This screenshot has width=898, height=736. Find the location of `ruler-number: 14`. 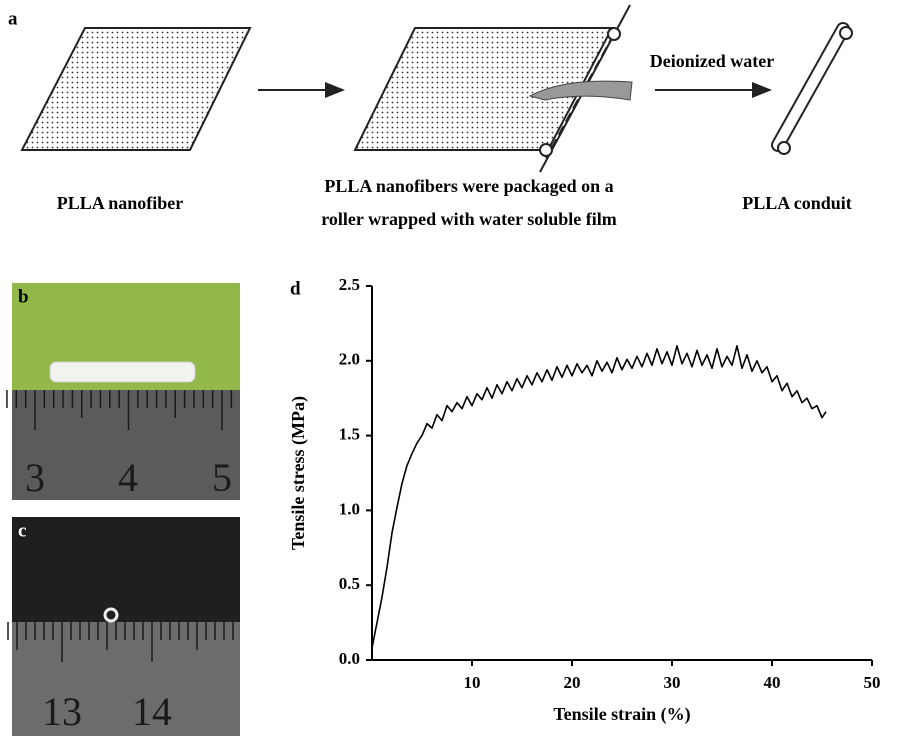

ruler-number: 14 is located at coordinates (152, 711).